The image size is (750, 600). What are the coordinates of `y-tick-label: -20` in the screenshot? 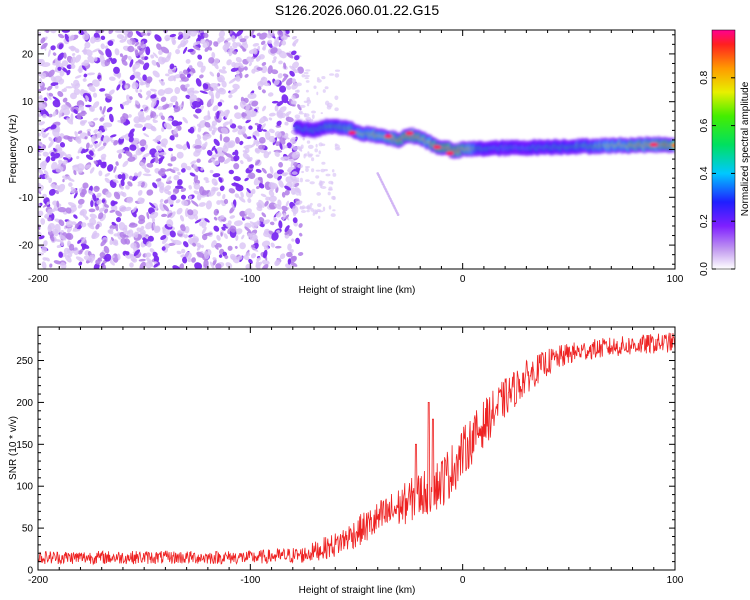 It's located at (26, 246).